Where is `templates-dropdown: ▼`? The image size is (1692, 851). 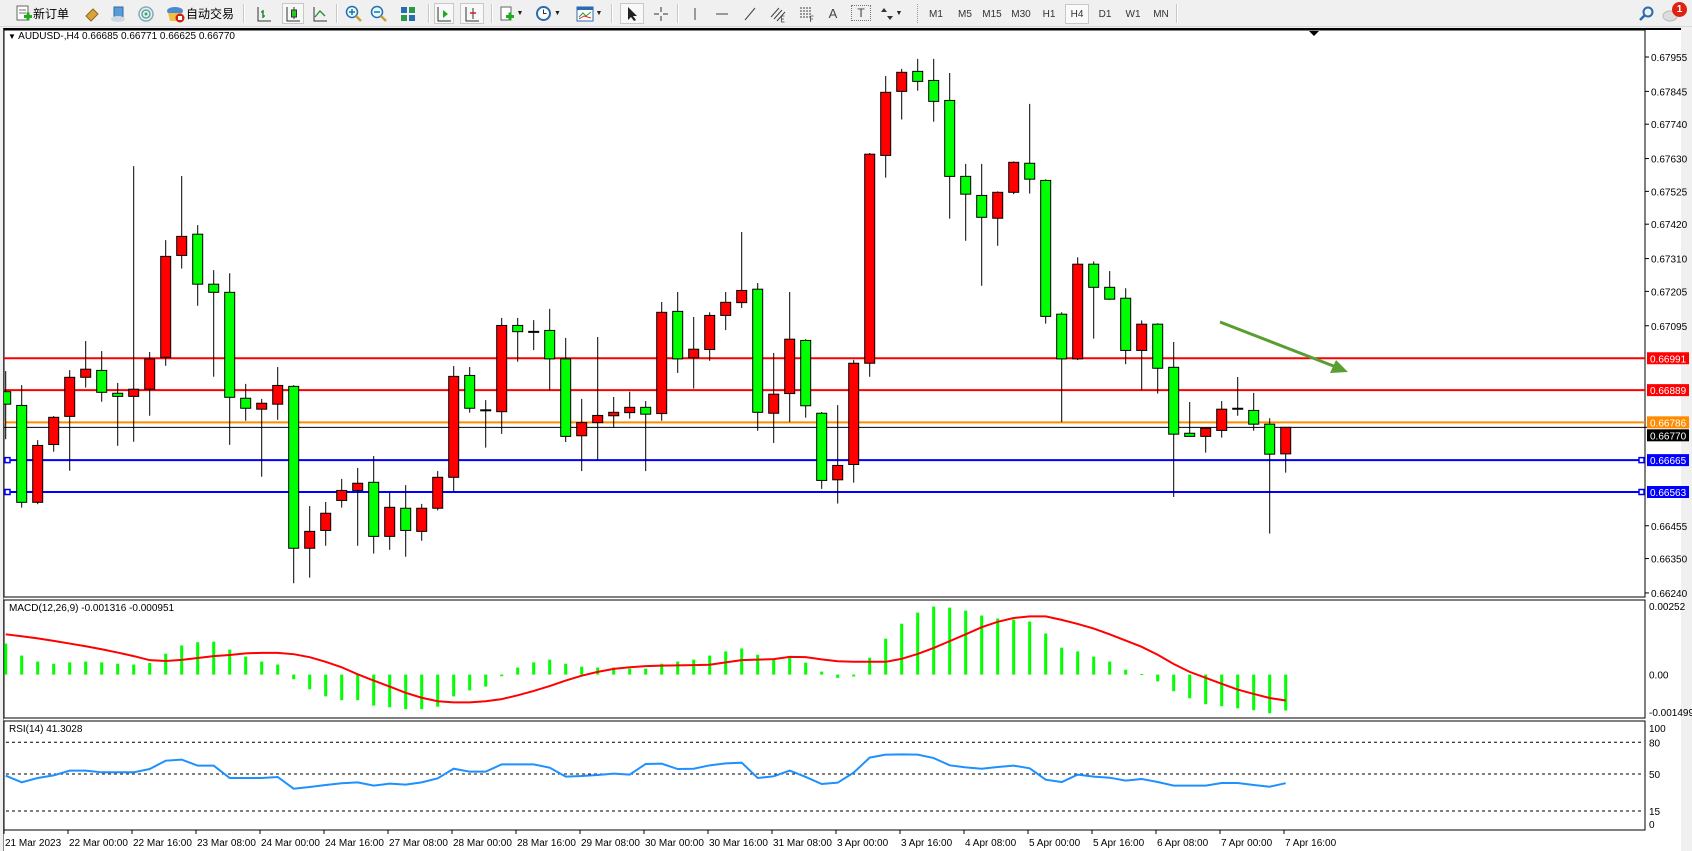 templates-dropdown: ▼ is located at coordinates (589, 13).